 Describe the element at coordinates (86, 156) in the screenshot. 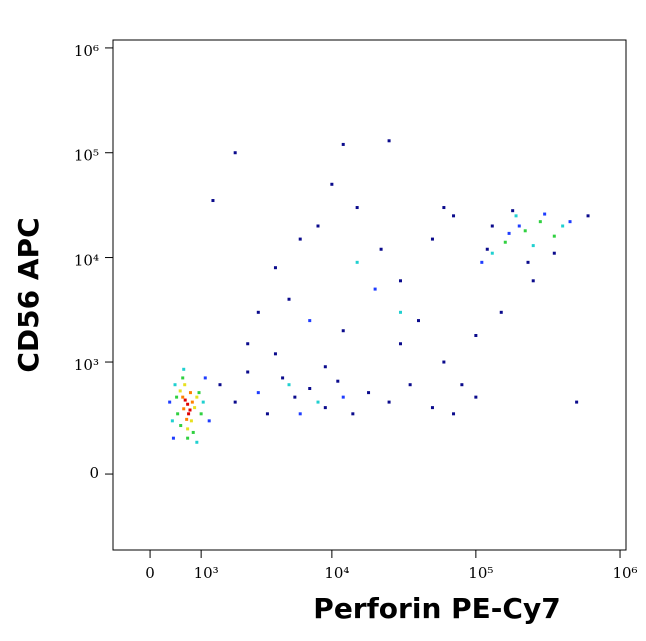

I see `y-tick-label: 10⁵` at that location.